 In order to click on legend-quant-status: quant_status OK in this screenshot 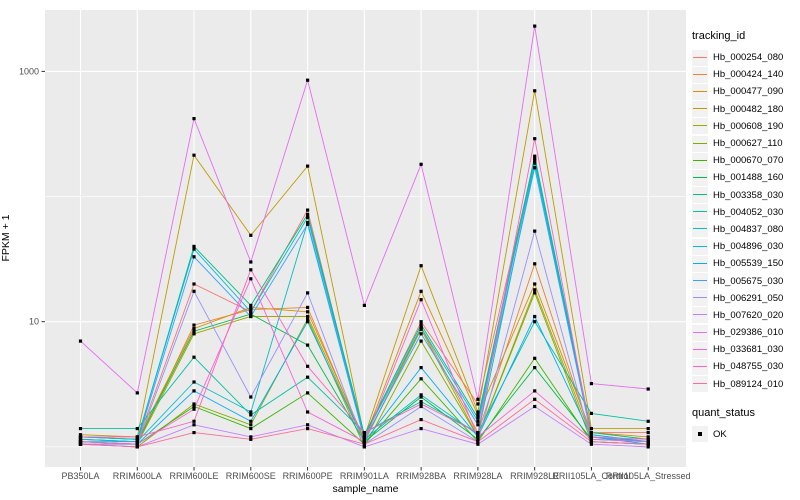, I will do `click(745, 425)`.